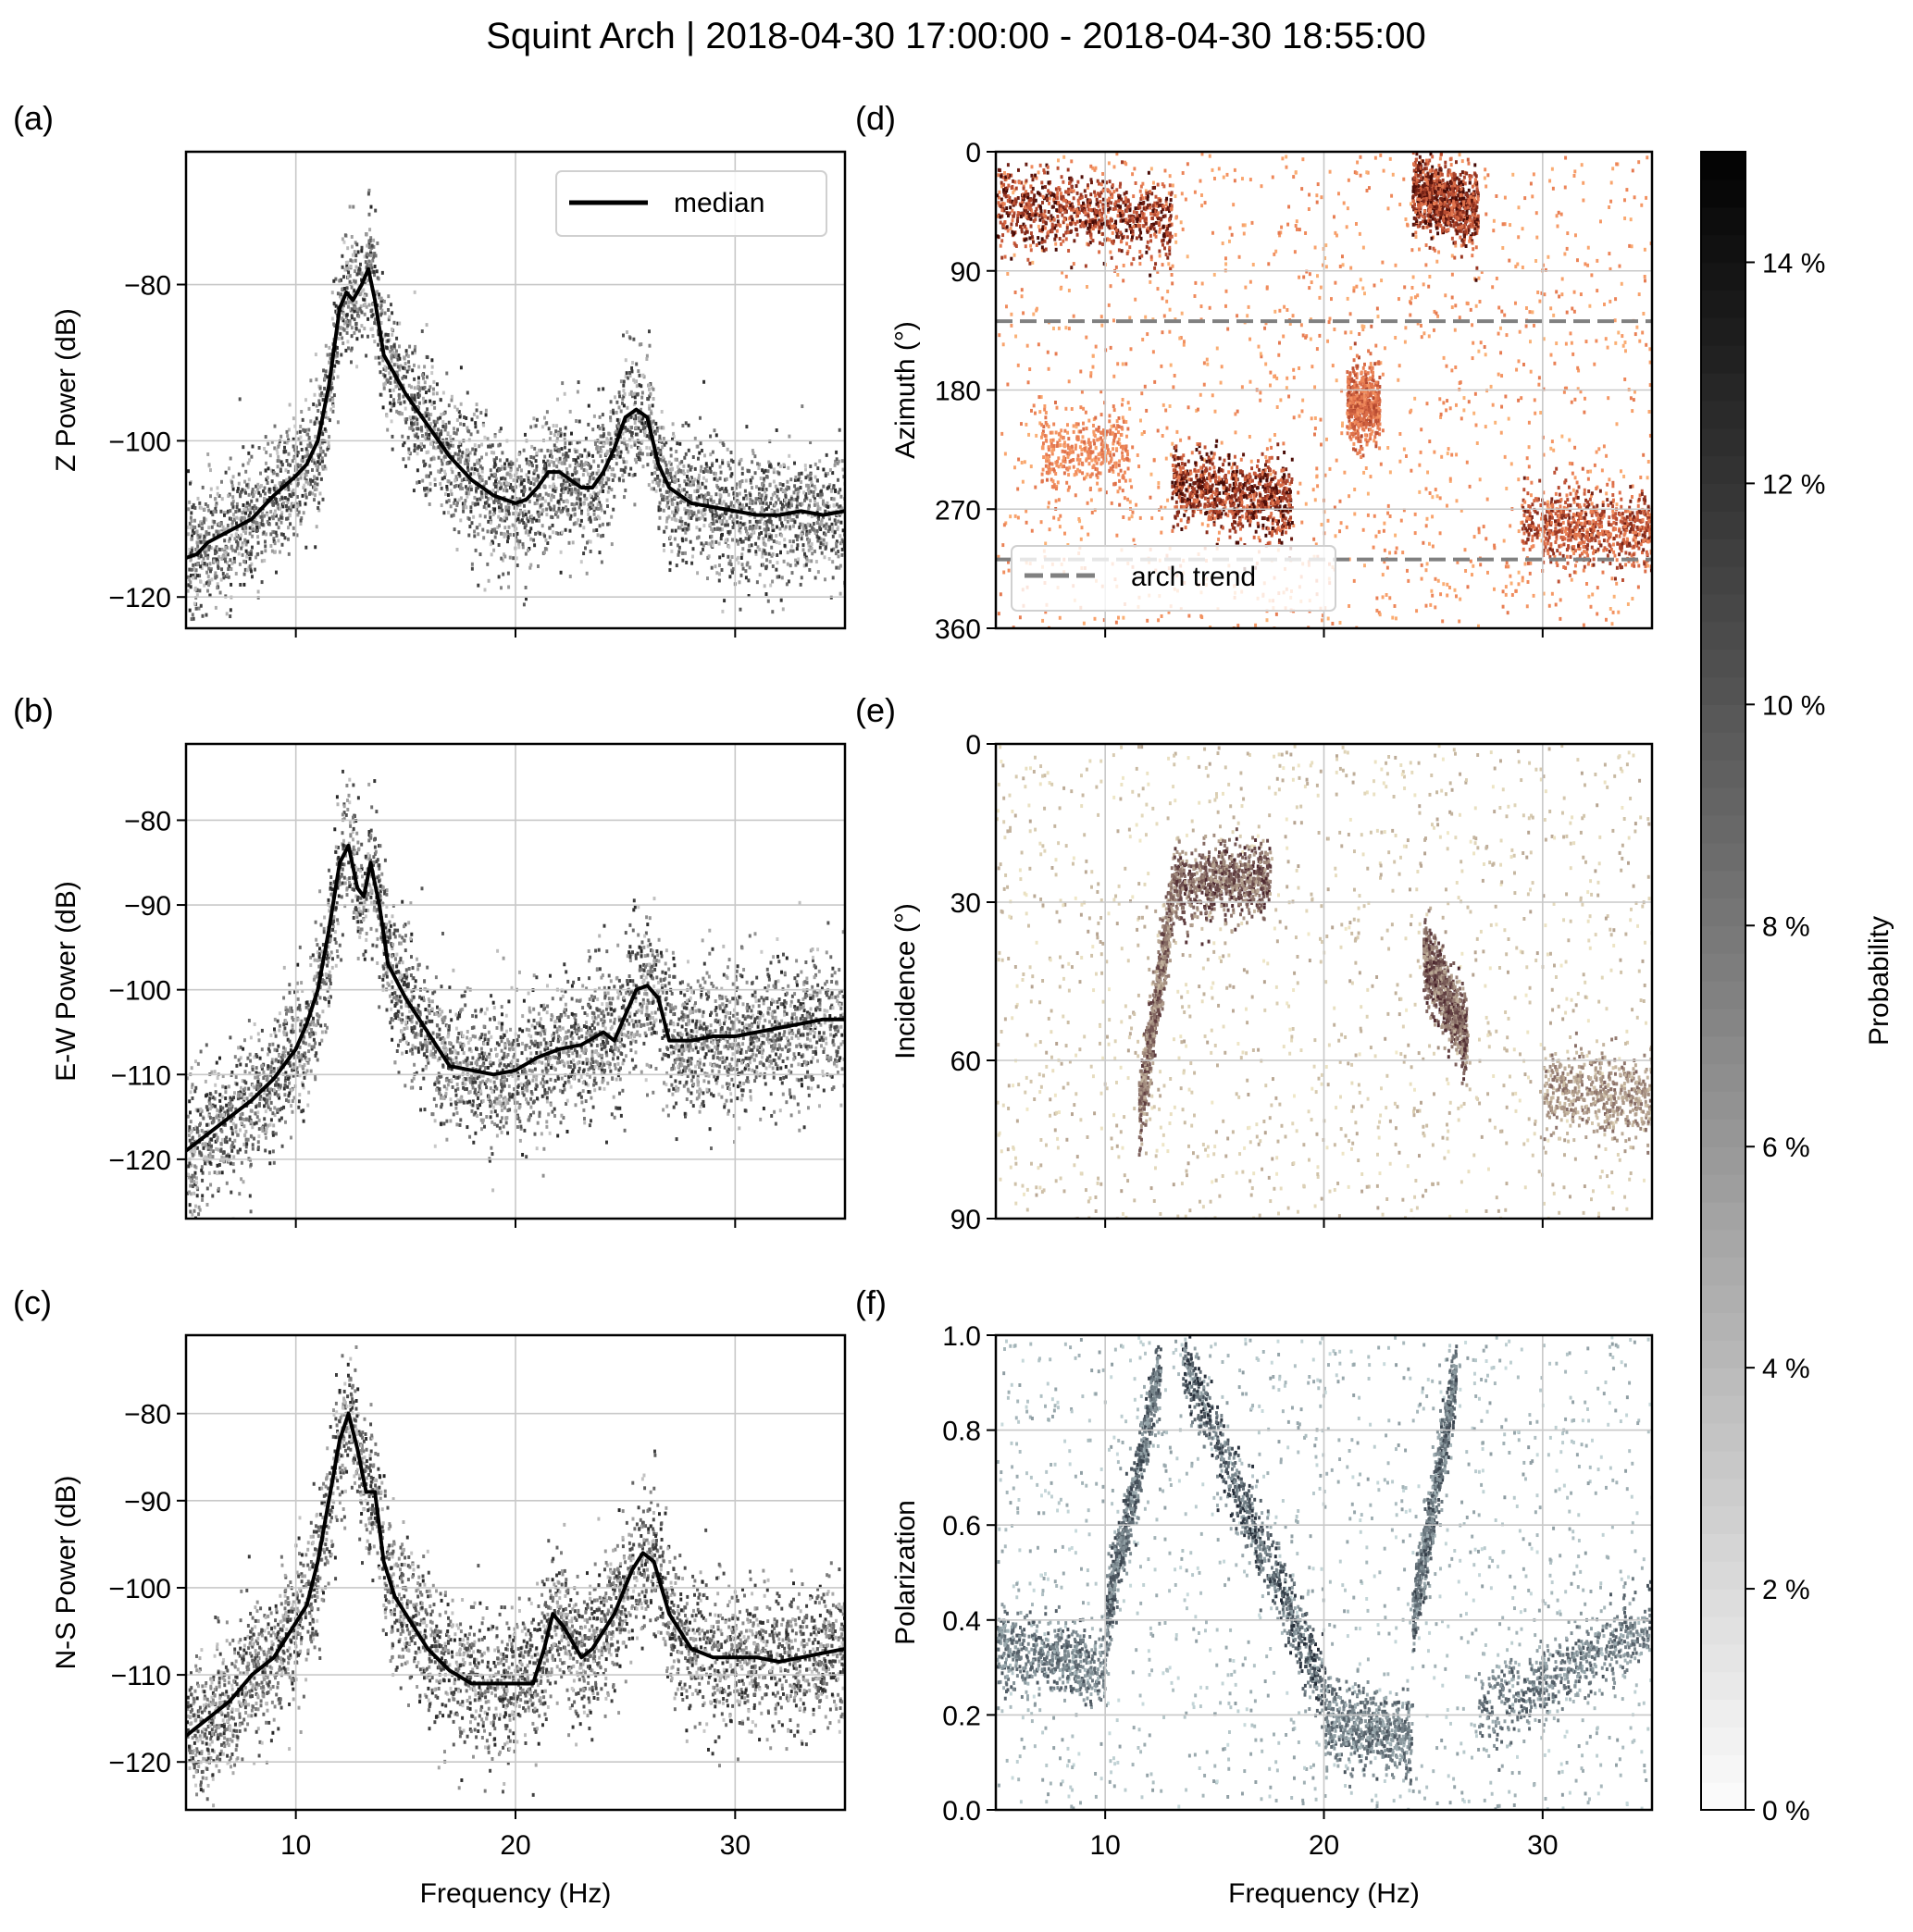  What do you see at coordinates (139, 442) in the screenshot?
I see `y-tick-label: −100` at bounding box center [139, 442].